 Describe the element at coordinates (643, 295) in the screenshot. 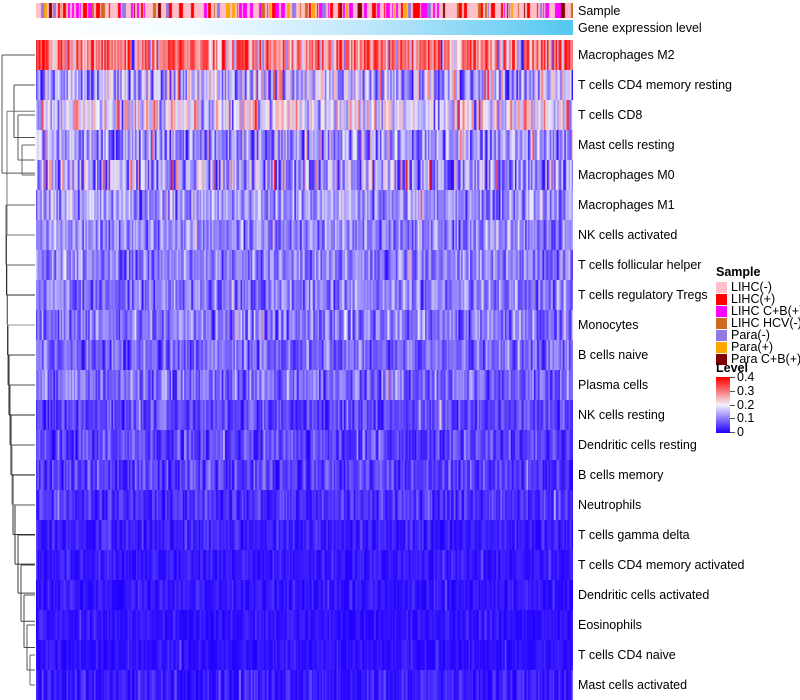

I see `row-label: T cells regulatory Tregs` at that location.